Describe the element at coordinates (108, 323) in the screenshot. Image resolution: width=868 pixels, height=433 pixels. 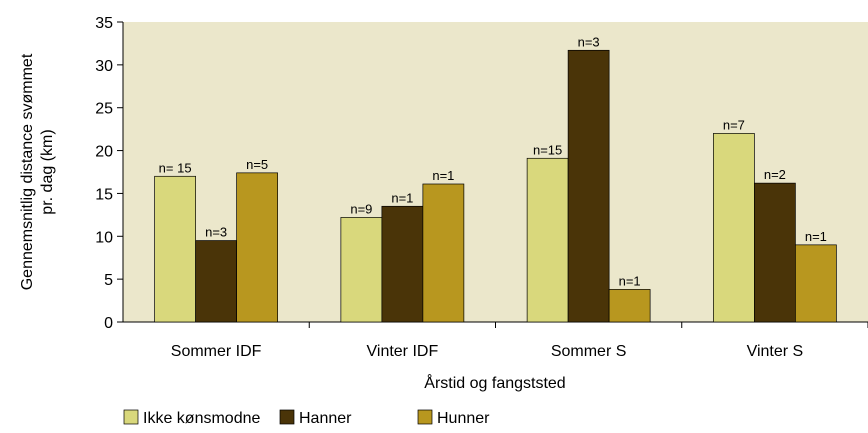
I see `y-tick-label: 0` at that location.